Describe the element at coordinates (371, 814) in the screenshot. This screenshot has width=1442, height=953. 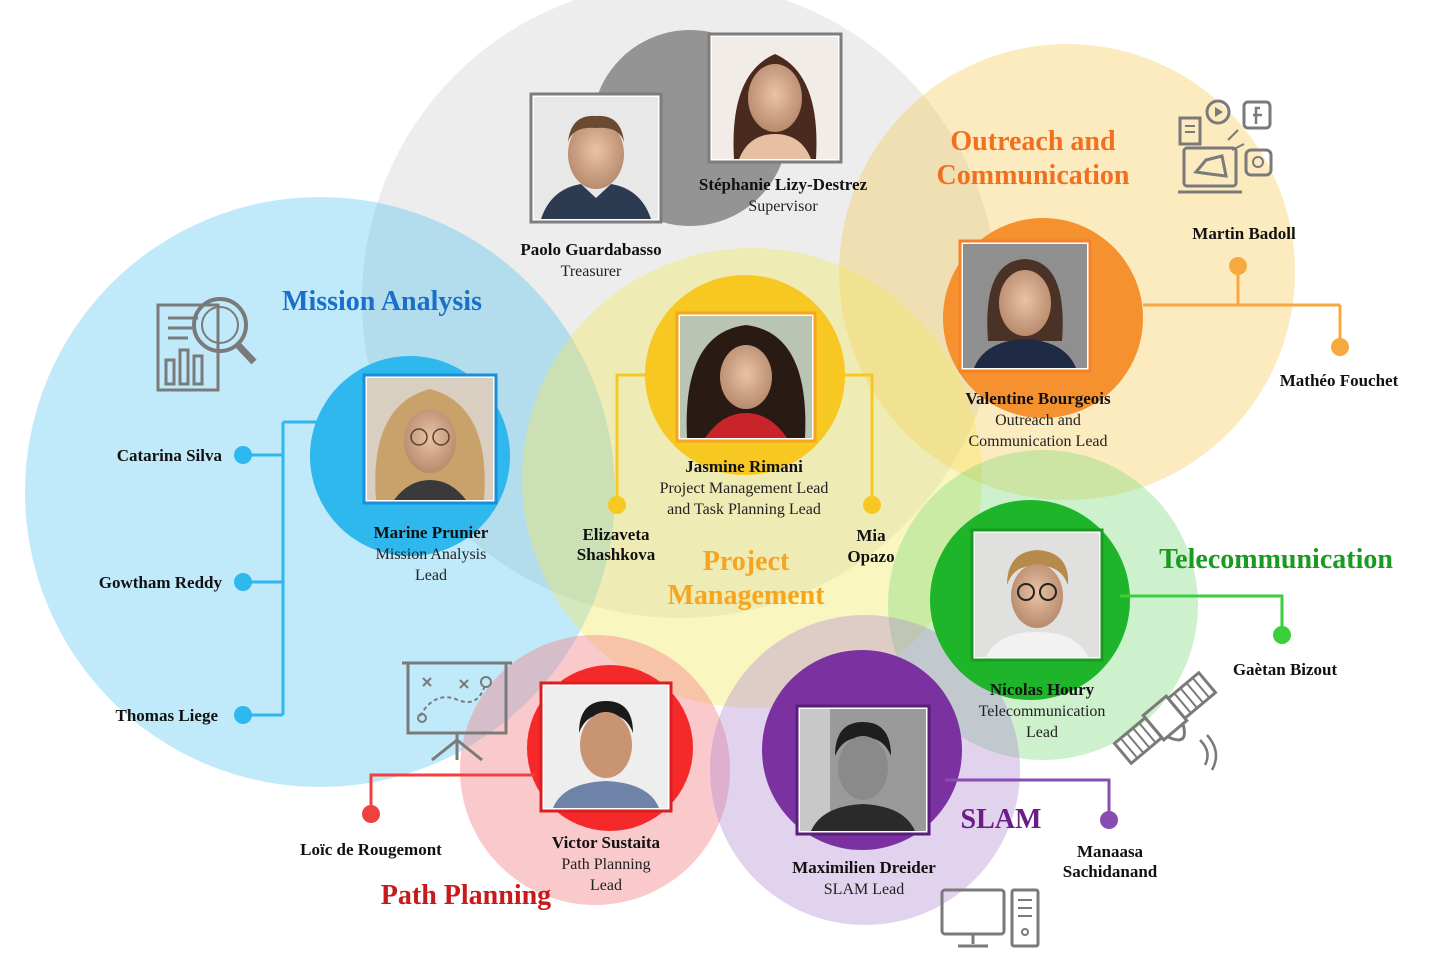
I see `dot-loic` at that location.